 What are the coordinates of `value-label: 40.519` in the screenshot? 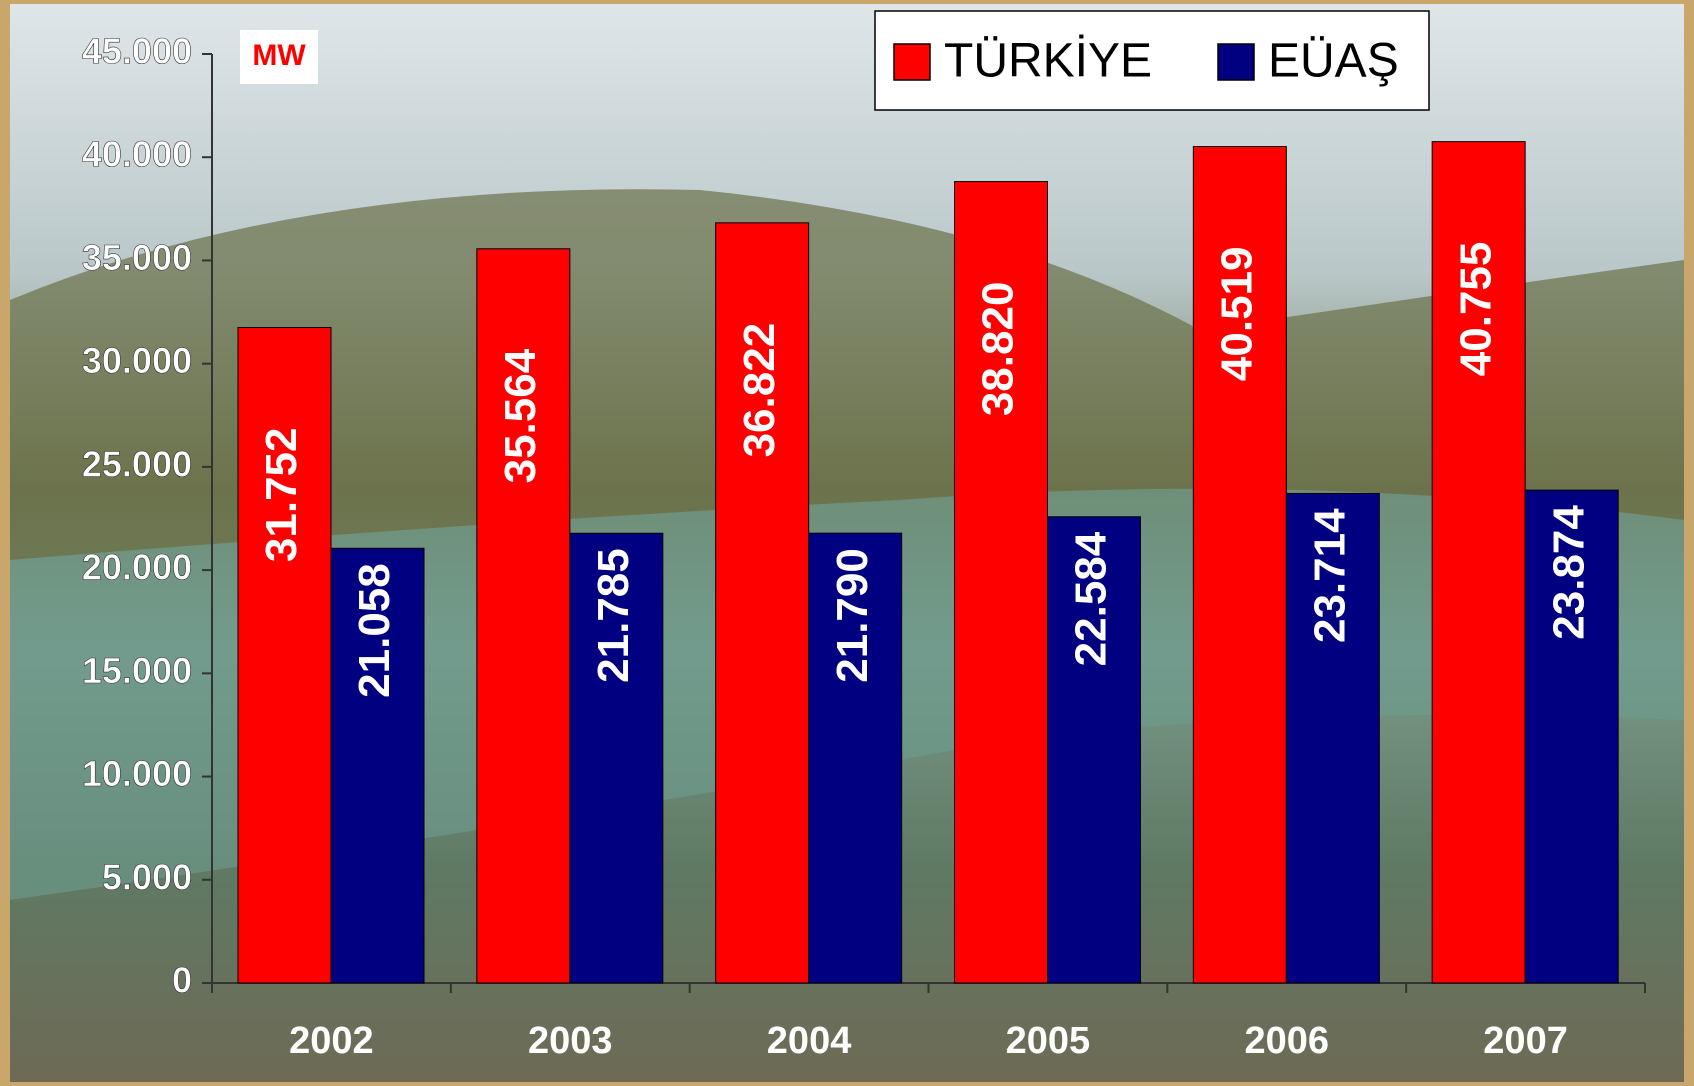 It's located at (1236, 314).